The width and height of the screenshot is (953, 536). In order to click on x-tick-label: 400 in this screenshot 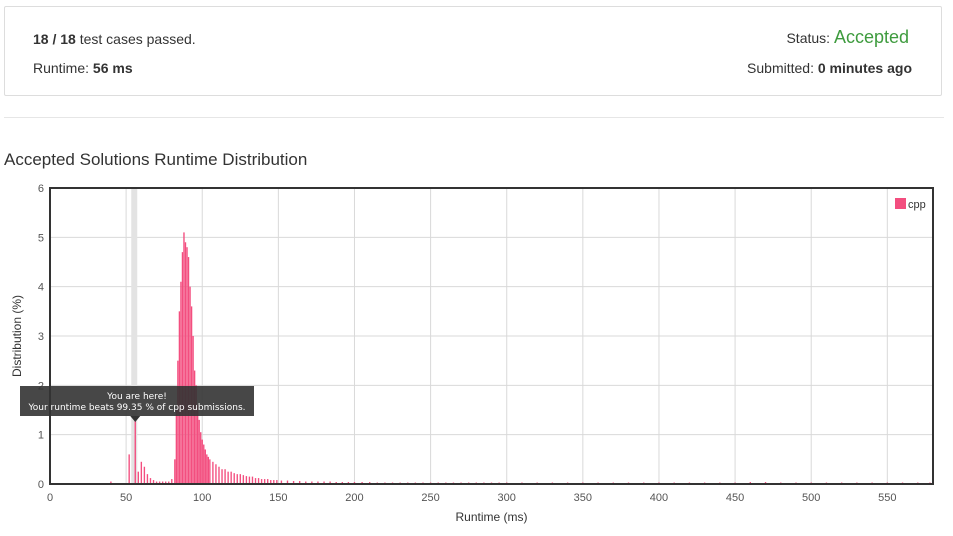, I will do `click(659, 498)`.